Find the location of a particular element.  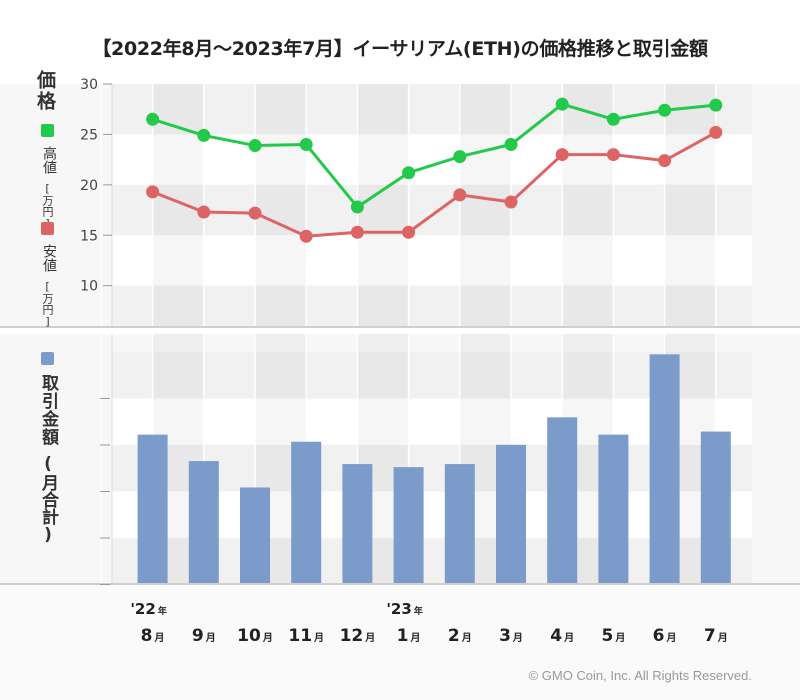

legend-high-swatch is located at coordinates (47, 130).